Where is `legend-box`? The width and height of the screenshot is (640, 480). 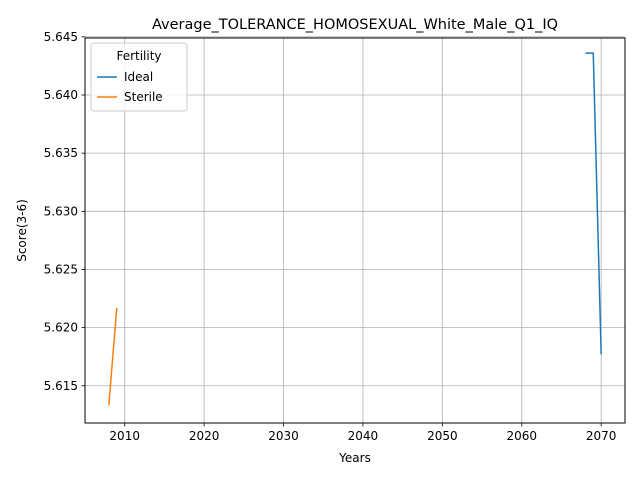 legend-box is located at coordinates (139, 77).